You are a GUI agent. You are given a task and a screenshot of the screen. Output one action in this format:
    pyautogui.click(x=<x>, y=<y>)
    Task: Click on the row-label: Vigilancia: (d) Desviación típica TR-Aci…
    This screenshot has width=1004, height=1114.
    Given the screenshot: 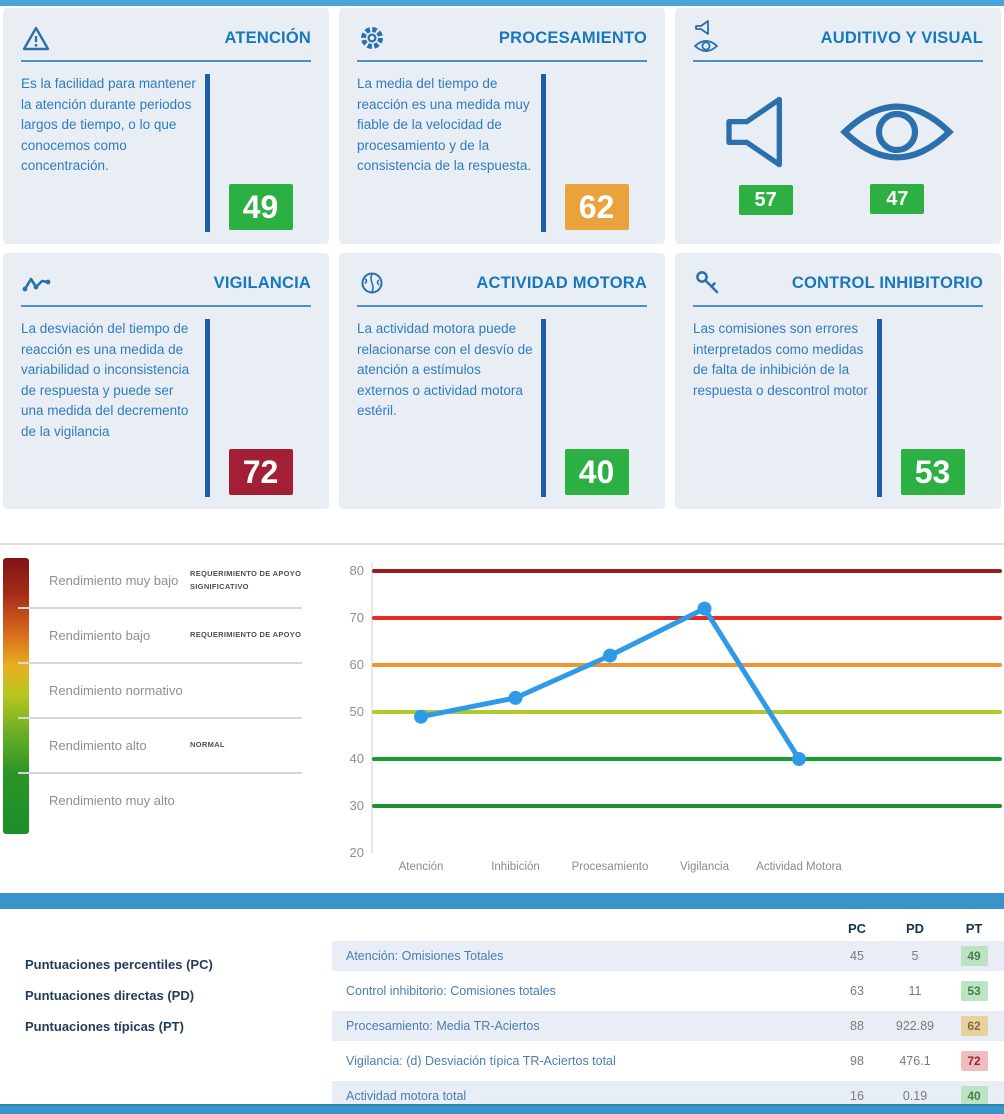 What is the action you would take?
    pyautogui.click(x=481, y=1061)
    